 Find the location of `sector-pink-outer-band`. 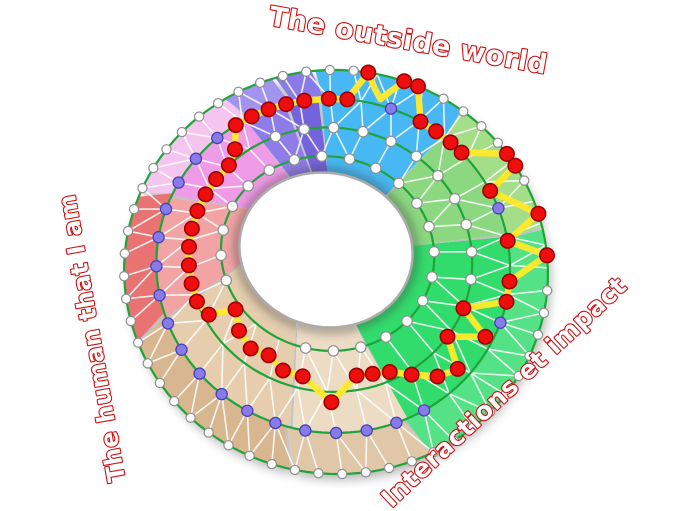

sector-pink-outer-band is located at coordinates (194, 146).